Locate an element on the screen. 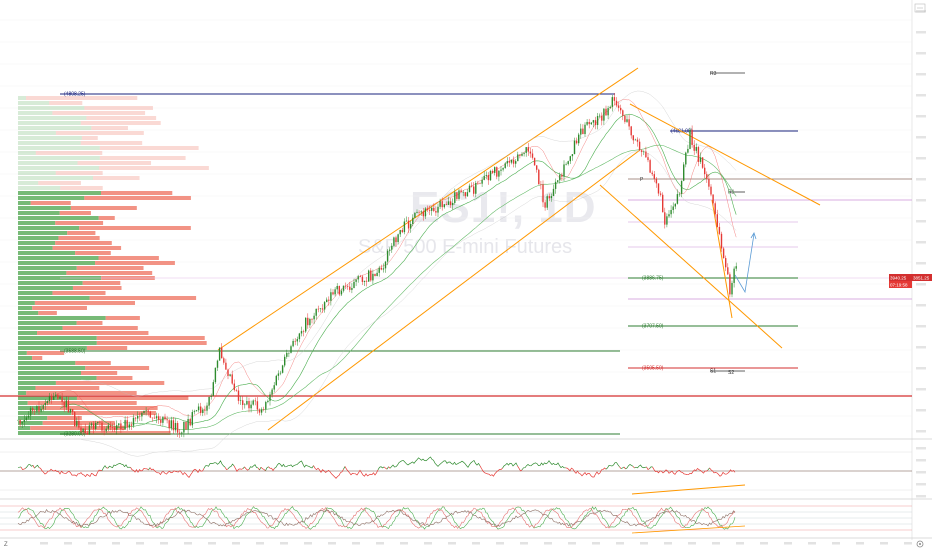 This screenshot has width=932, height=555. last-price-alt-text: 3851.25 is located at coordinates (921, 278).